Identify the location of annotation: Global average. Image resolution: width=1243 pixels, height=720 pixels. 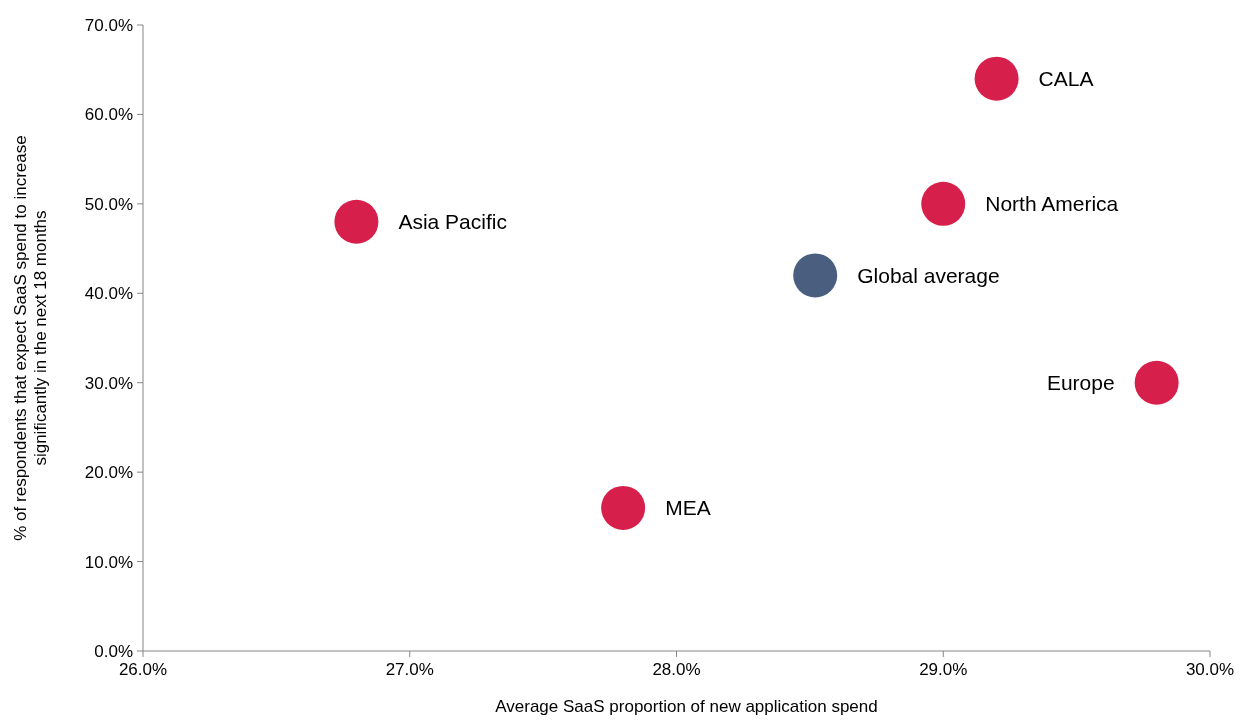
(928, 275).